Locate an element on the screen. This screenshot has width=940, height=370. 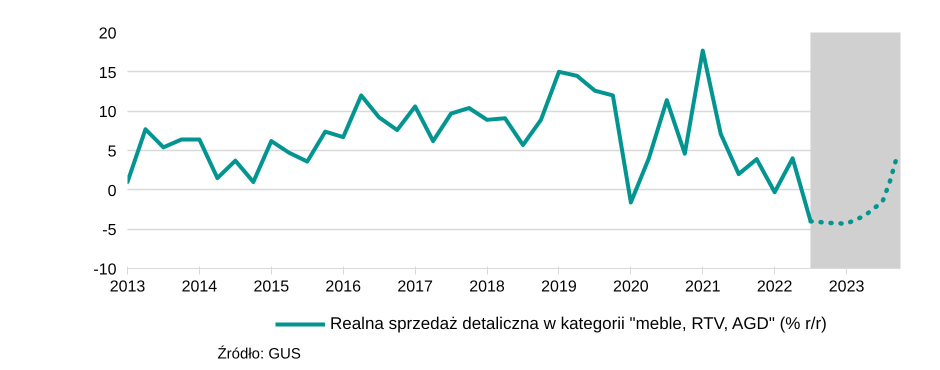
x-tick-label: 2022 is located at coordinates (774, 287).